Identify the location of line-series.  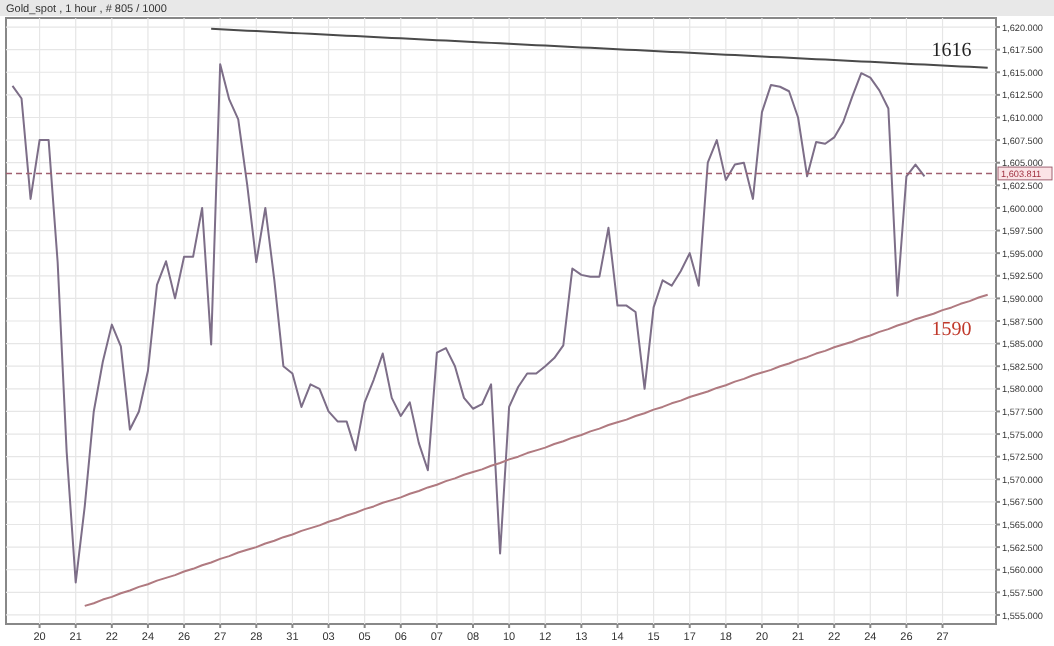
(599, 48).